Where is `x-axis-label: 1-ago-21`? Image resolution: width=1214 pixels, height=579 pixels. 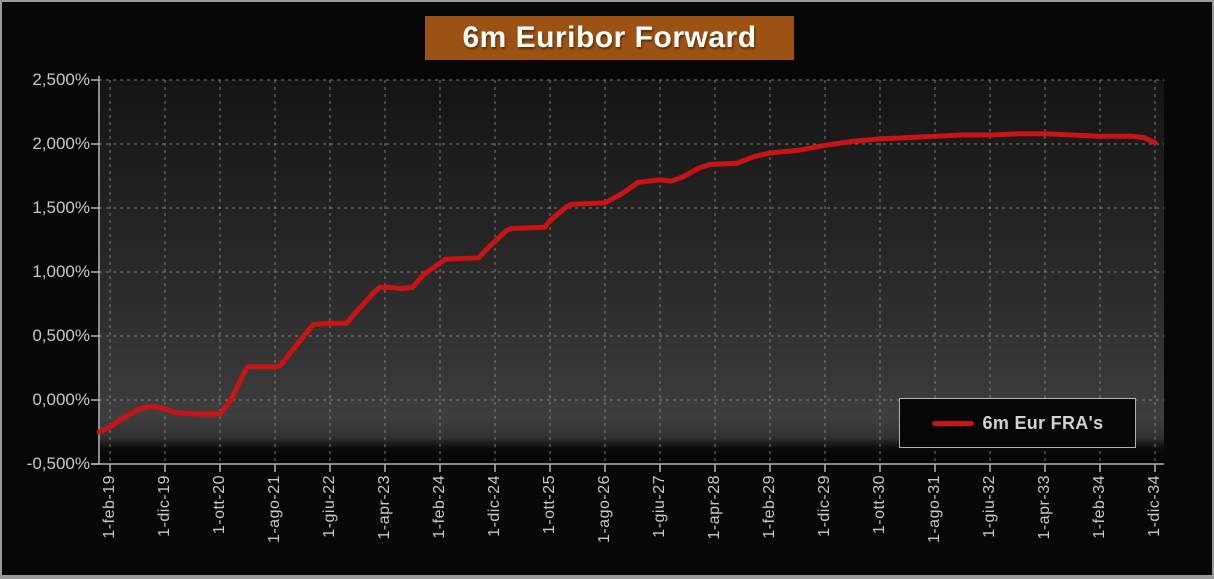
x-axis-label: 1-ago-21 is located at coordinates (274, 509).